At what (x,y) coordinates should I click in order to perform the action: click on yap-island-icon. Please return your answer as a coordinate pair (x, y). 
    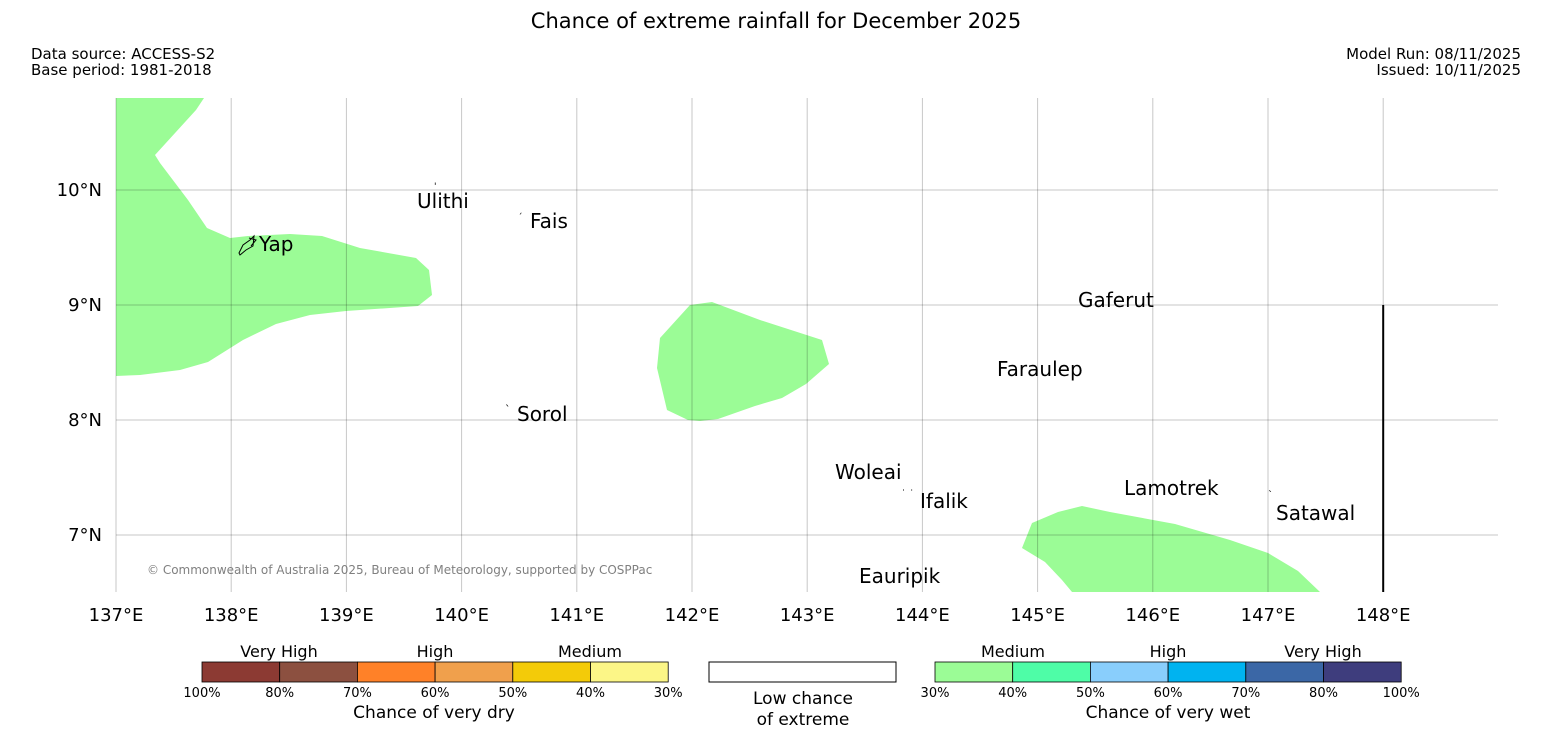
    Looking at the image, I should click on (247, 245).